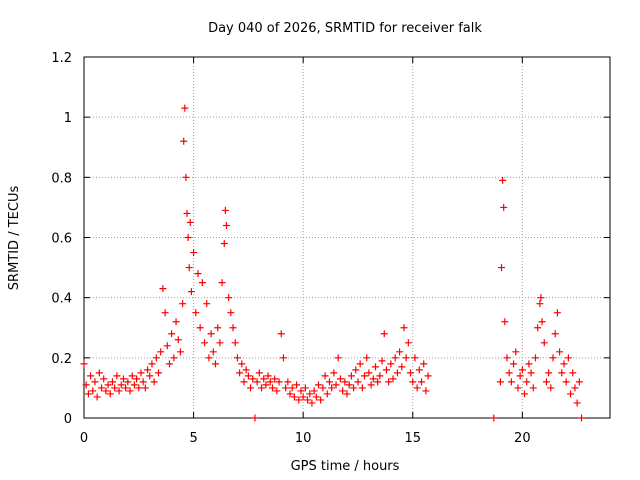 Image resolution: width=640 pixels, height=480 pixels. I want to click on x-tick-label: 15, so click(412, 438).